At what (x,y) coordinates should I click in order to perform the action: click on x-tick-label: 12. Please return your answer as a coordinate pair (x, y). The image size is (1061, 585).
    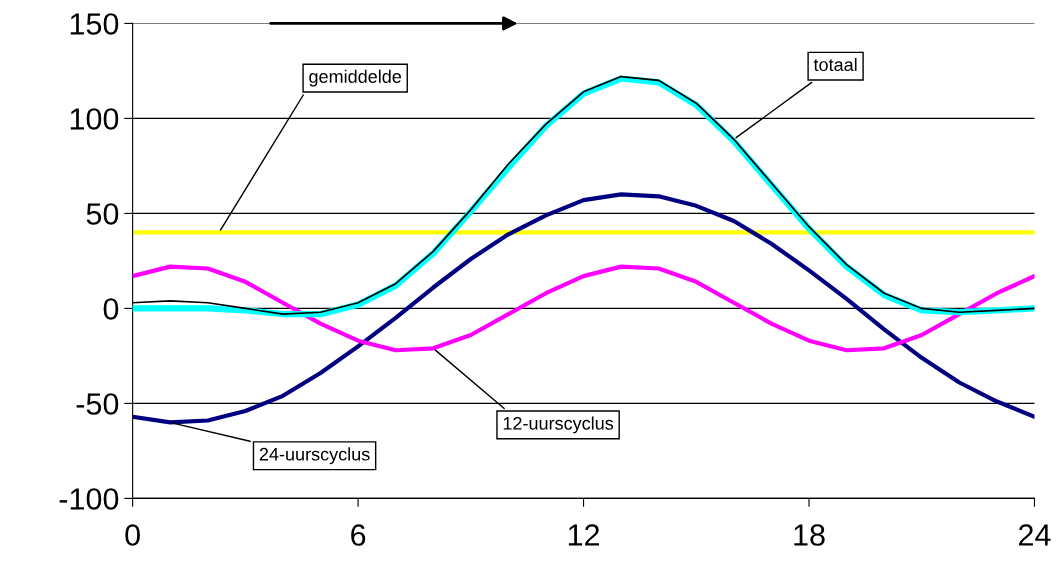
    Looking at the image, I should click on (584, 535).